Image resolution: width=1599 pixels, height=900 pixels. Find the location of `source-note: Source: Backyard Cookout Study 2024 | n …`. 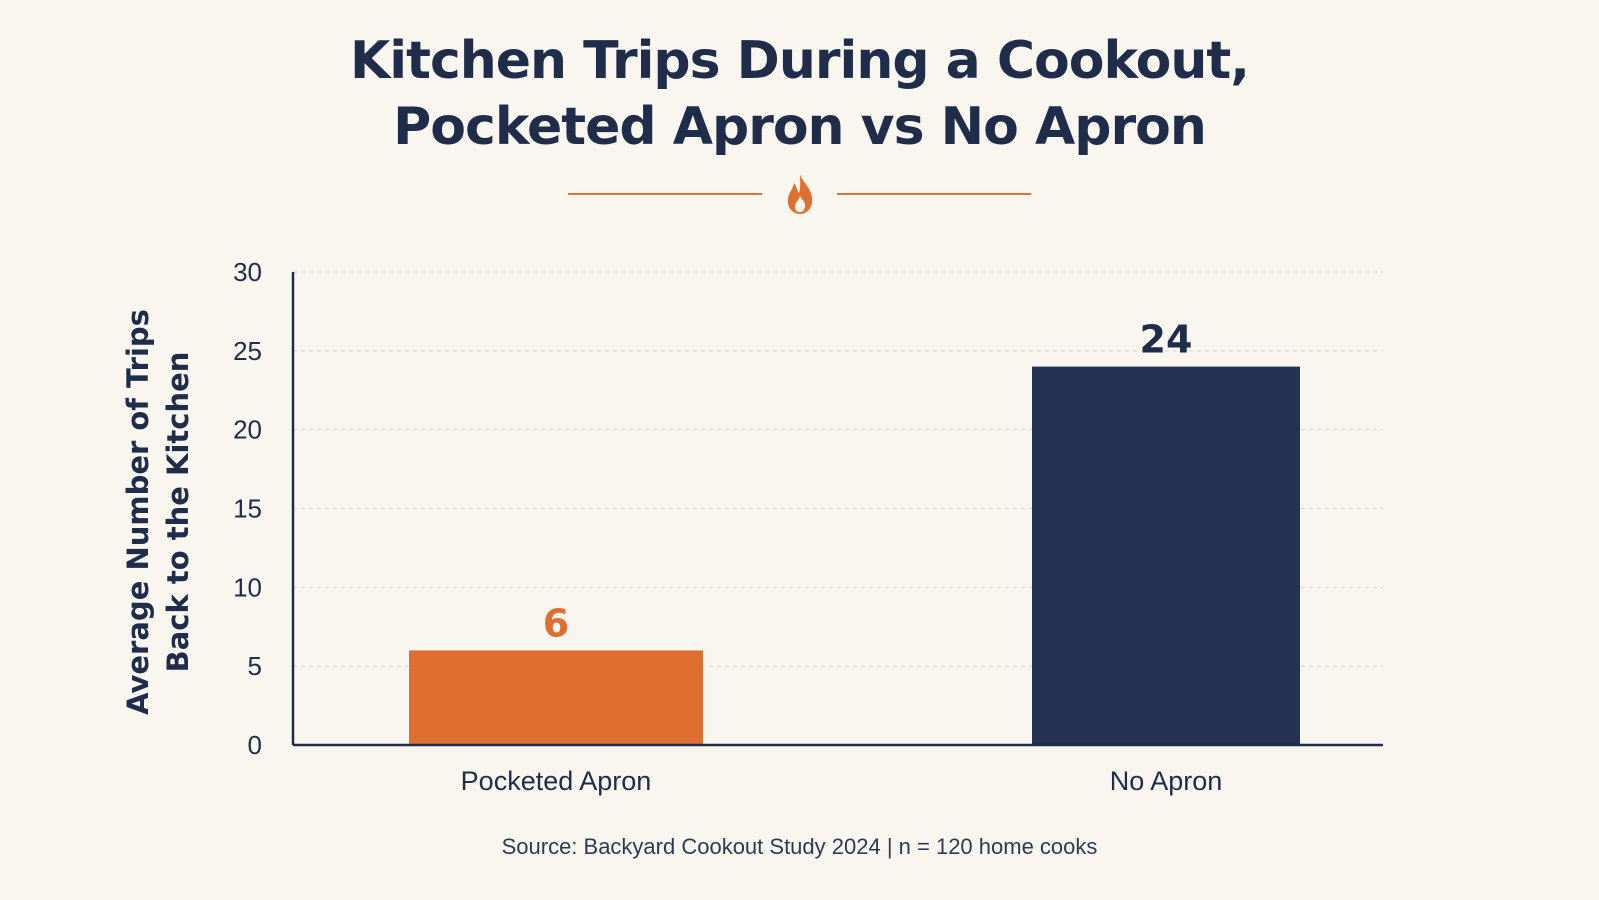

source-note: Source: Backyard Cookout Study 2024 | n … is located at coordinates (799, 846).